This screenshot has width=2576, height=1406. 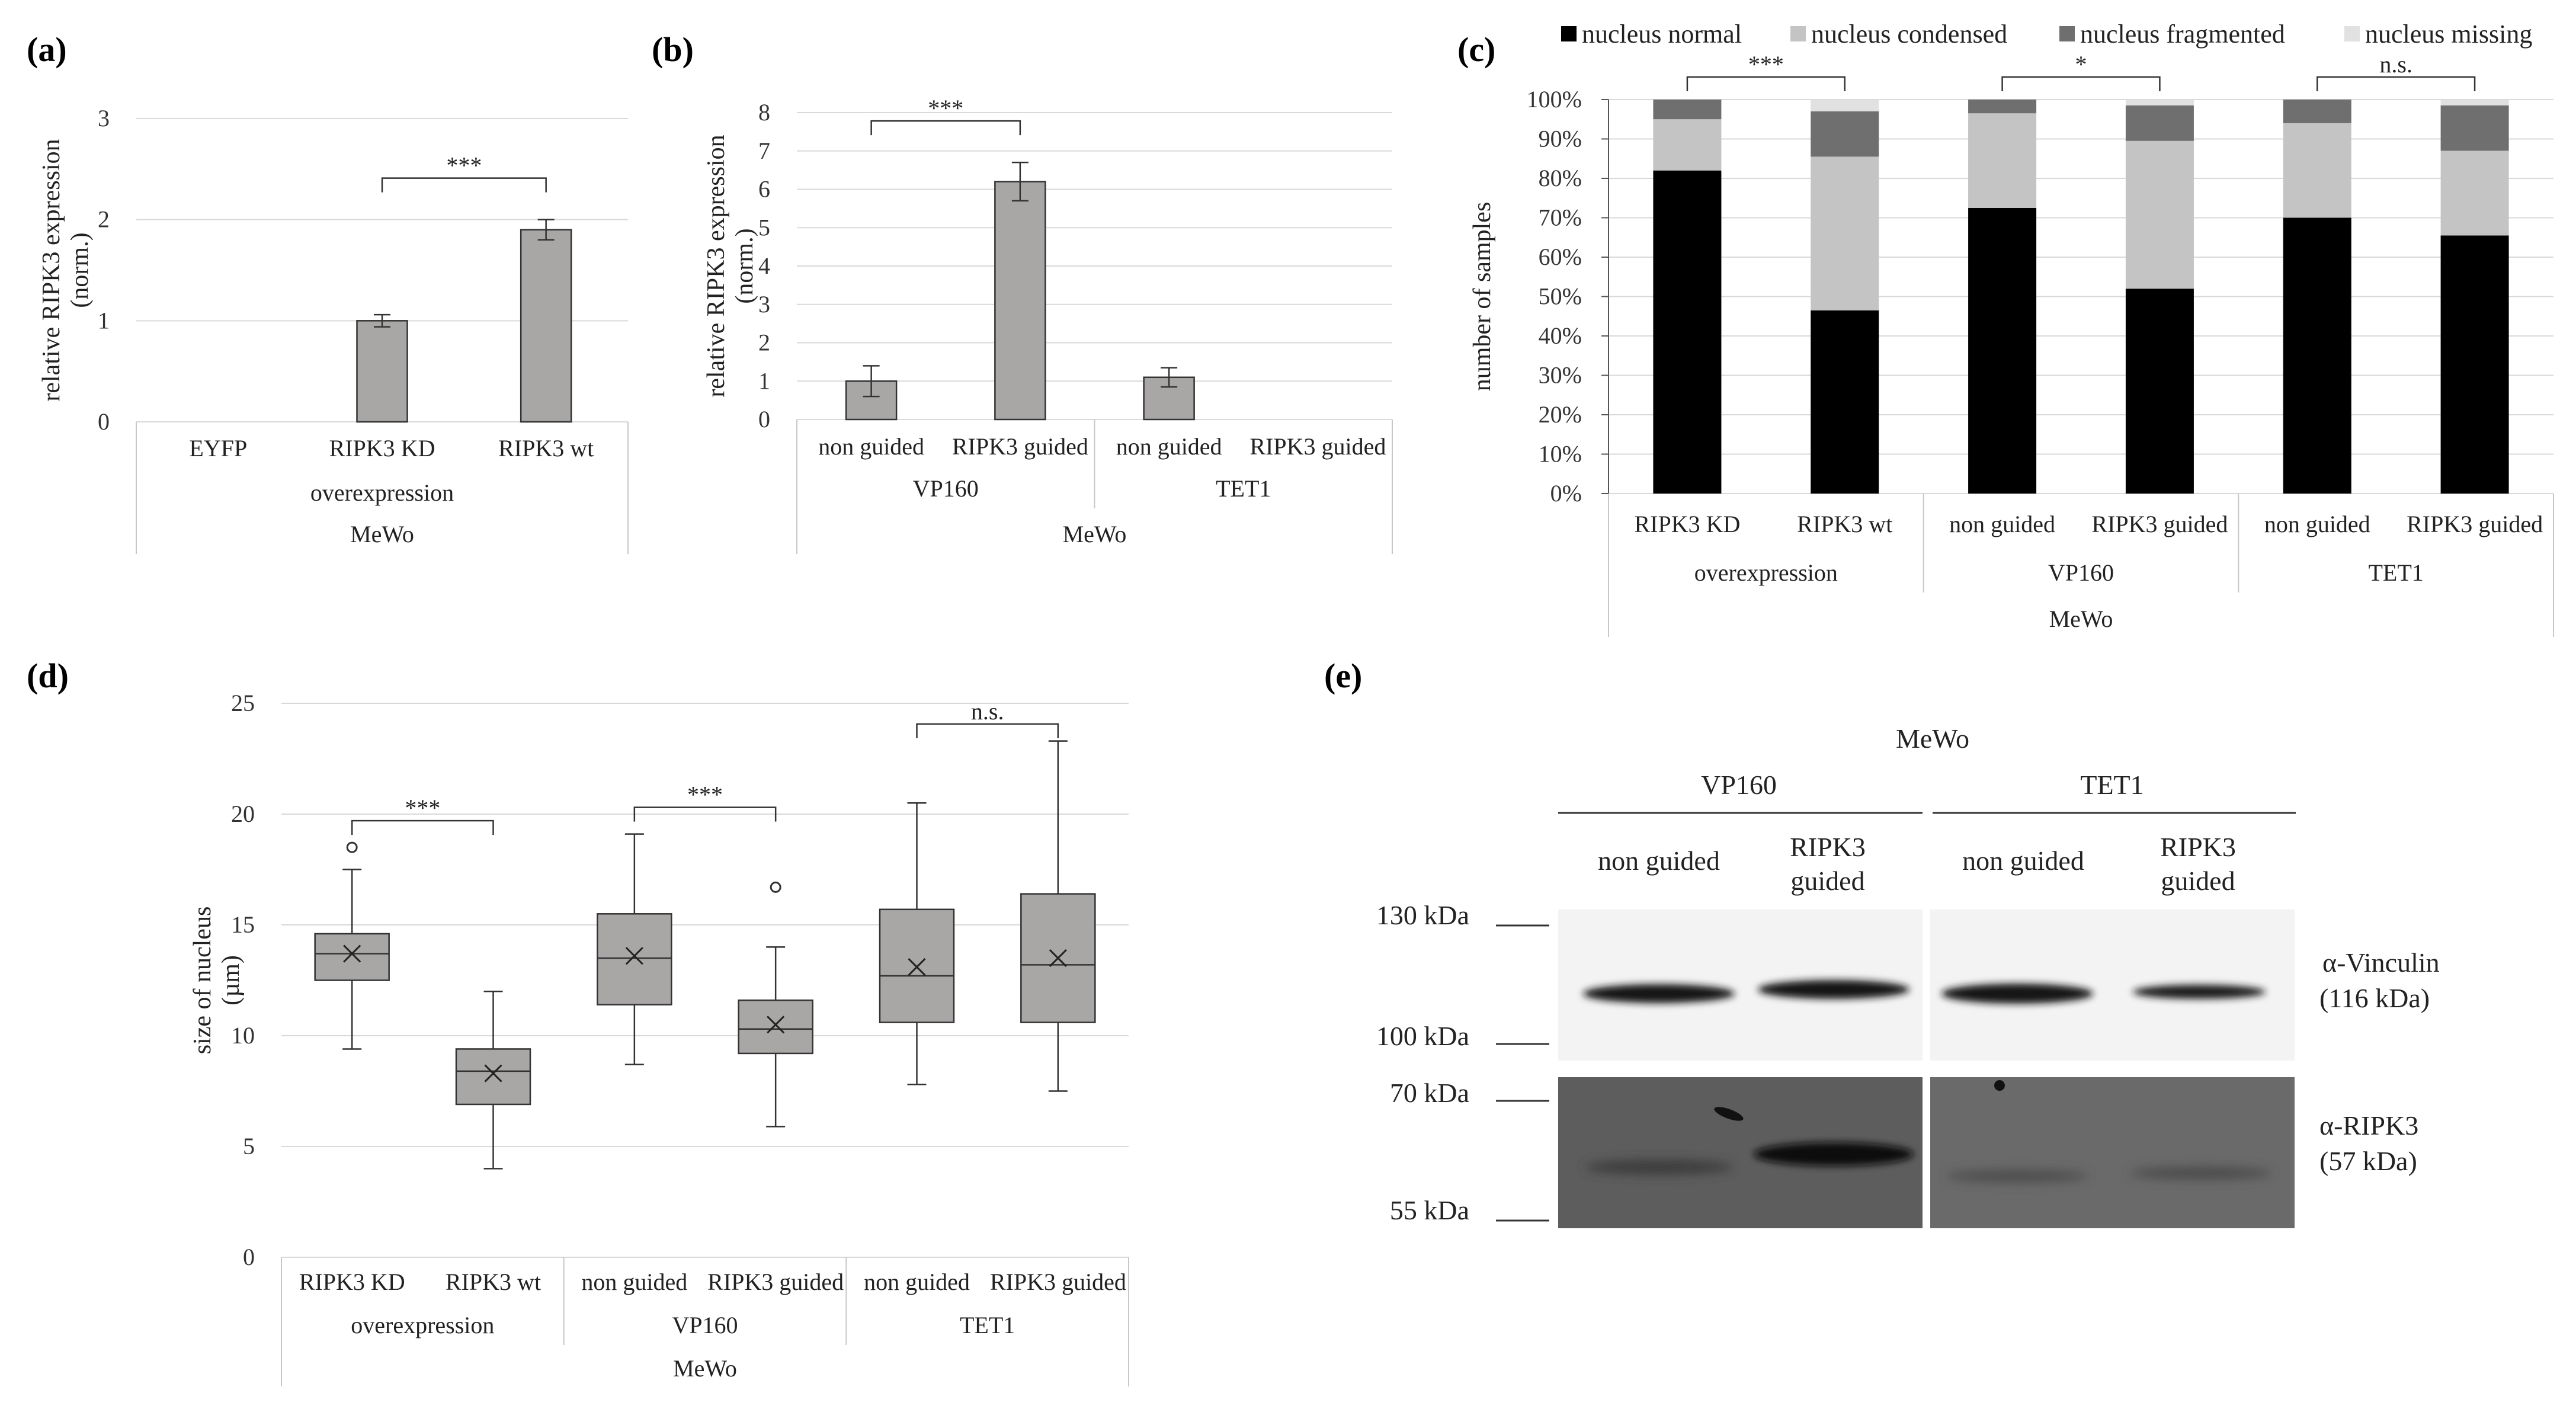 I want to click on significance-label: n.s., so click(x=988, y=711).